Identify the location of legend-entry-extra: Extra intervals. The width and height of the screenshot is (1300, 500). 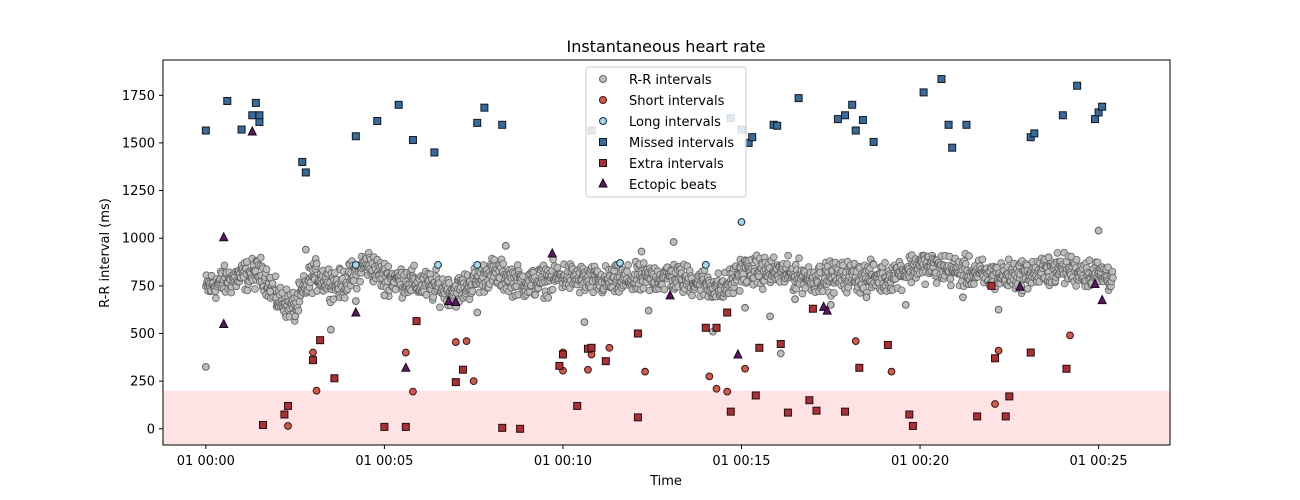
(661, 164).